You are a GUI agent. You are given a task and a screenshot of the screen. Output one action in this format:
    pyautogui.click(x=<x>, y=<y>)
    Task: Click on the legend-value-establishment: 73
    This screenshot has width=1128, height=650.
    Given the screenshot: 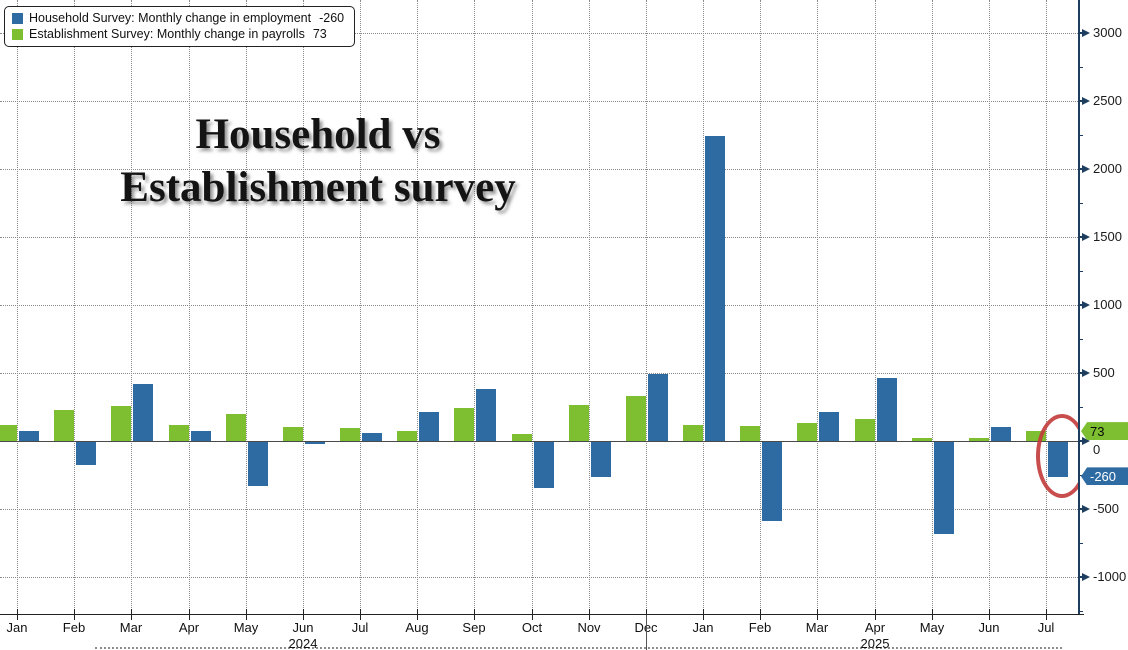 What is the action you would take?
    pyautogui.click(x=319, y=34)
    